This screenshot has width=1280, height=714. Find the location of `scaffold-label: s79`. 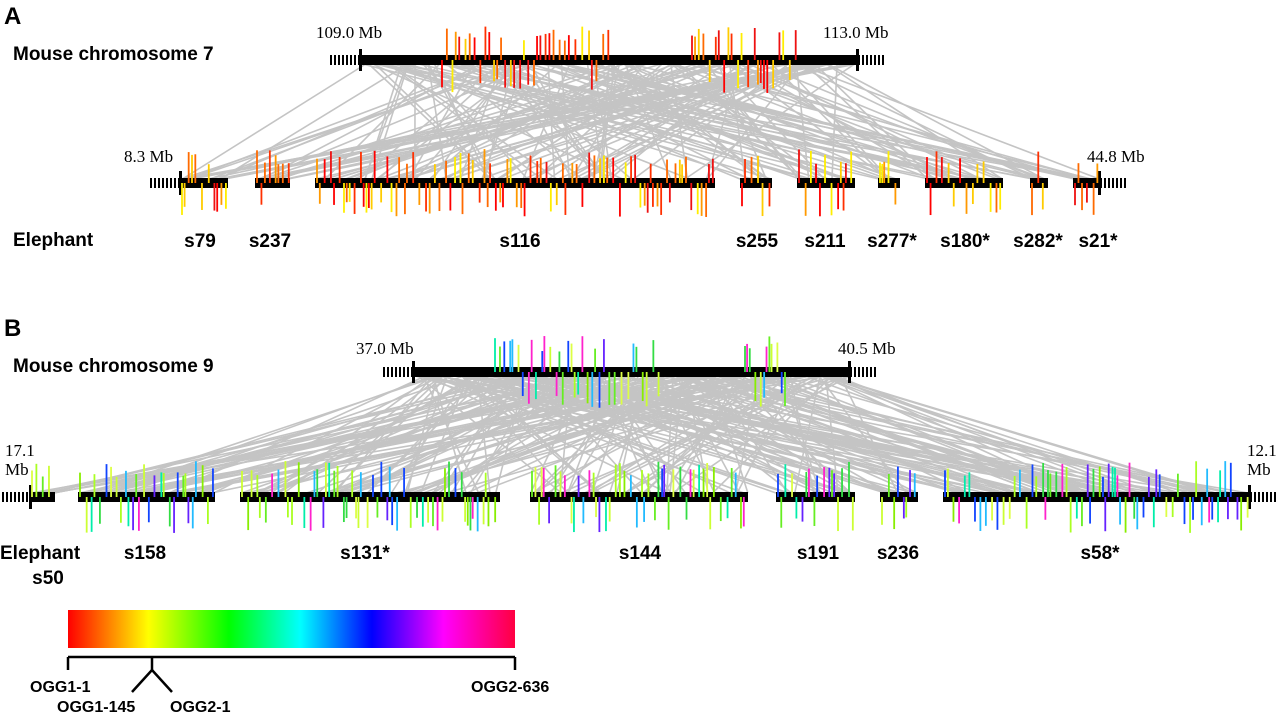

scaffold-label: s79 is located at coordinates (200, 241).